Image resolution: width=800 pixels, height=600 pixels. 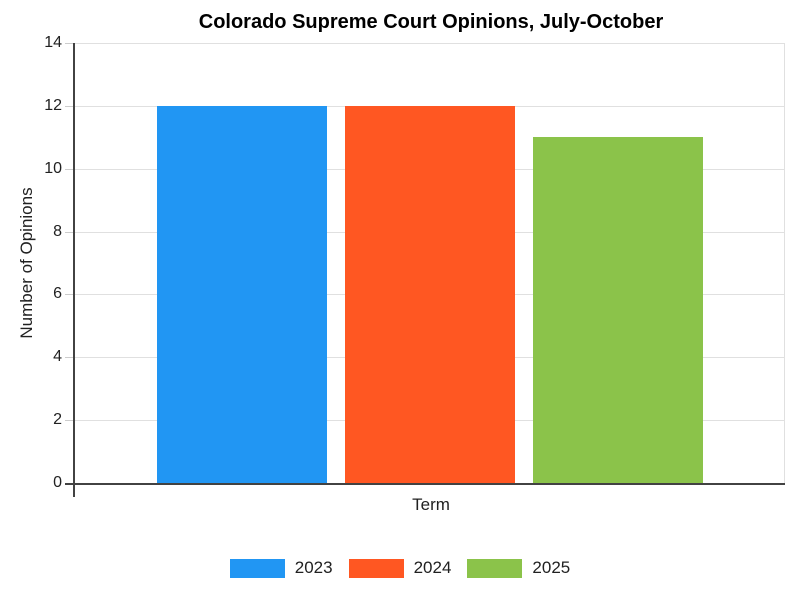 I want to click on y-tick-labels: 0 2 4 6 8 10 12 14, so click(x=31, y=262).